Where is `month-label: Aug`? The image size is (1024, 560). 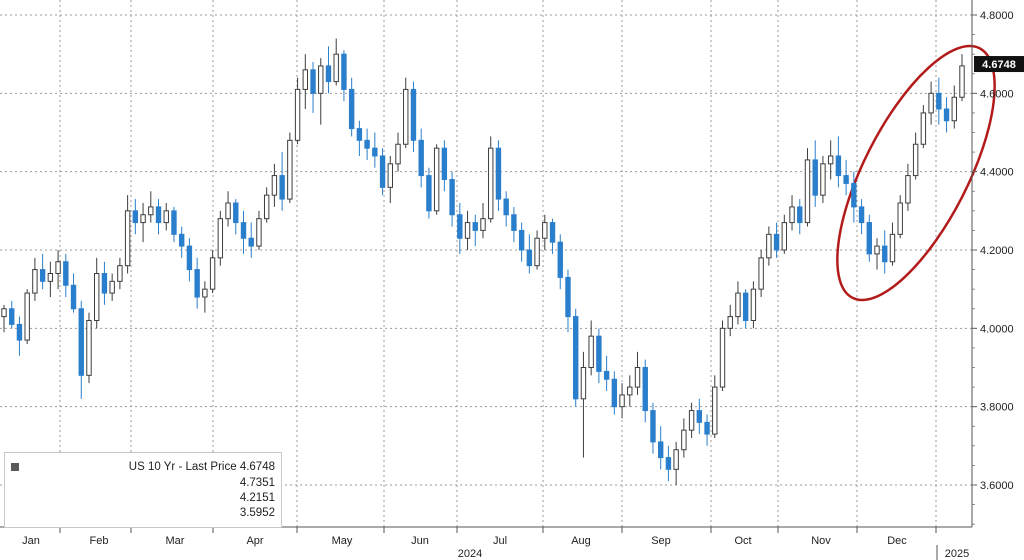
month-label: Aug is located at coordinates (581, 541).